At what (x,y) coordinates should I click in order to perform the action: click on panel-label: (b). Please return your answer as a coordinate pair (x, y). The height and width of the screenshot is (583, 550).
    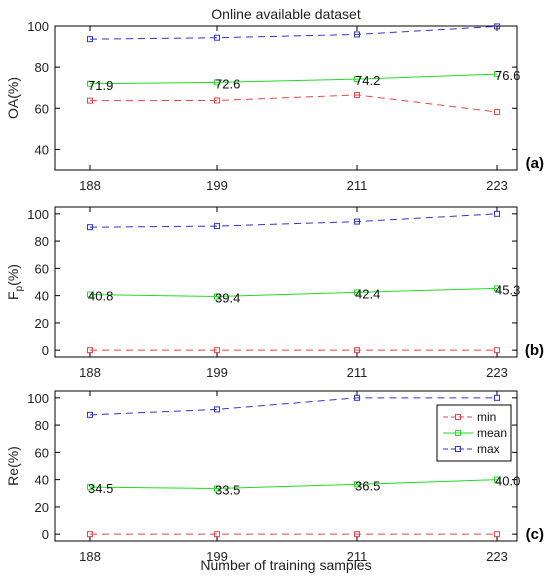
    Looking at the image, I should click on (534, 350).